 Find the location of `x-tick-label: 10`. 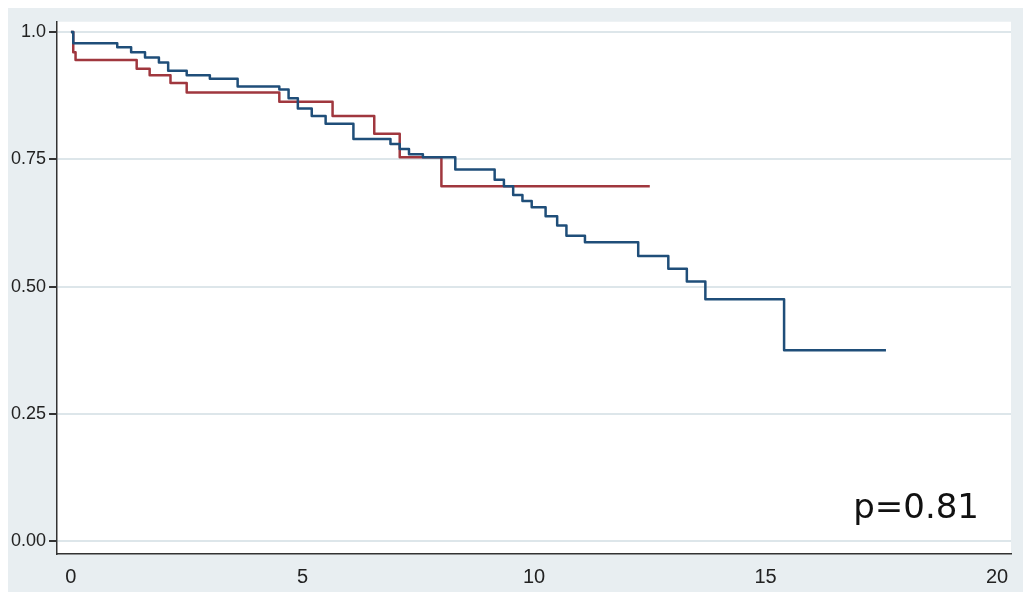

x-tick-label: 10 is located at coordinates (534, 575).